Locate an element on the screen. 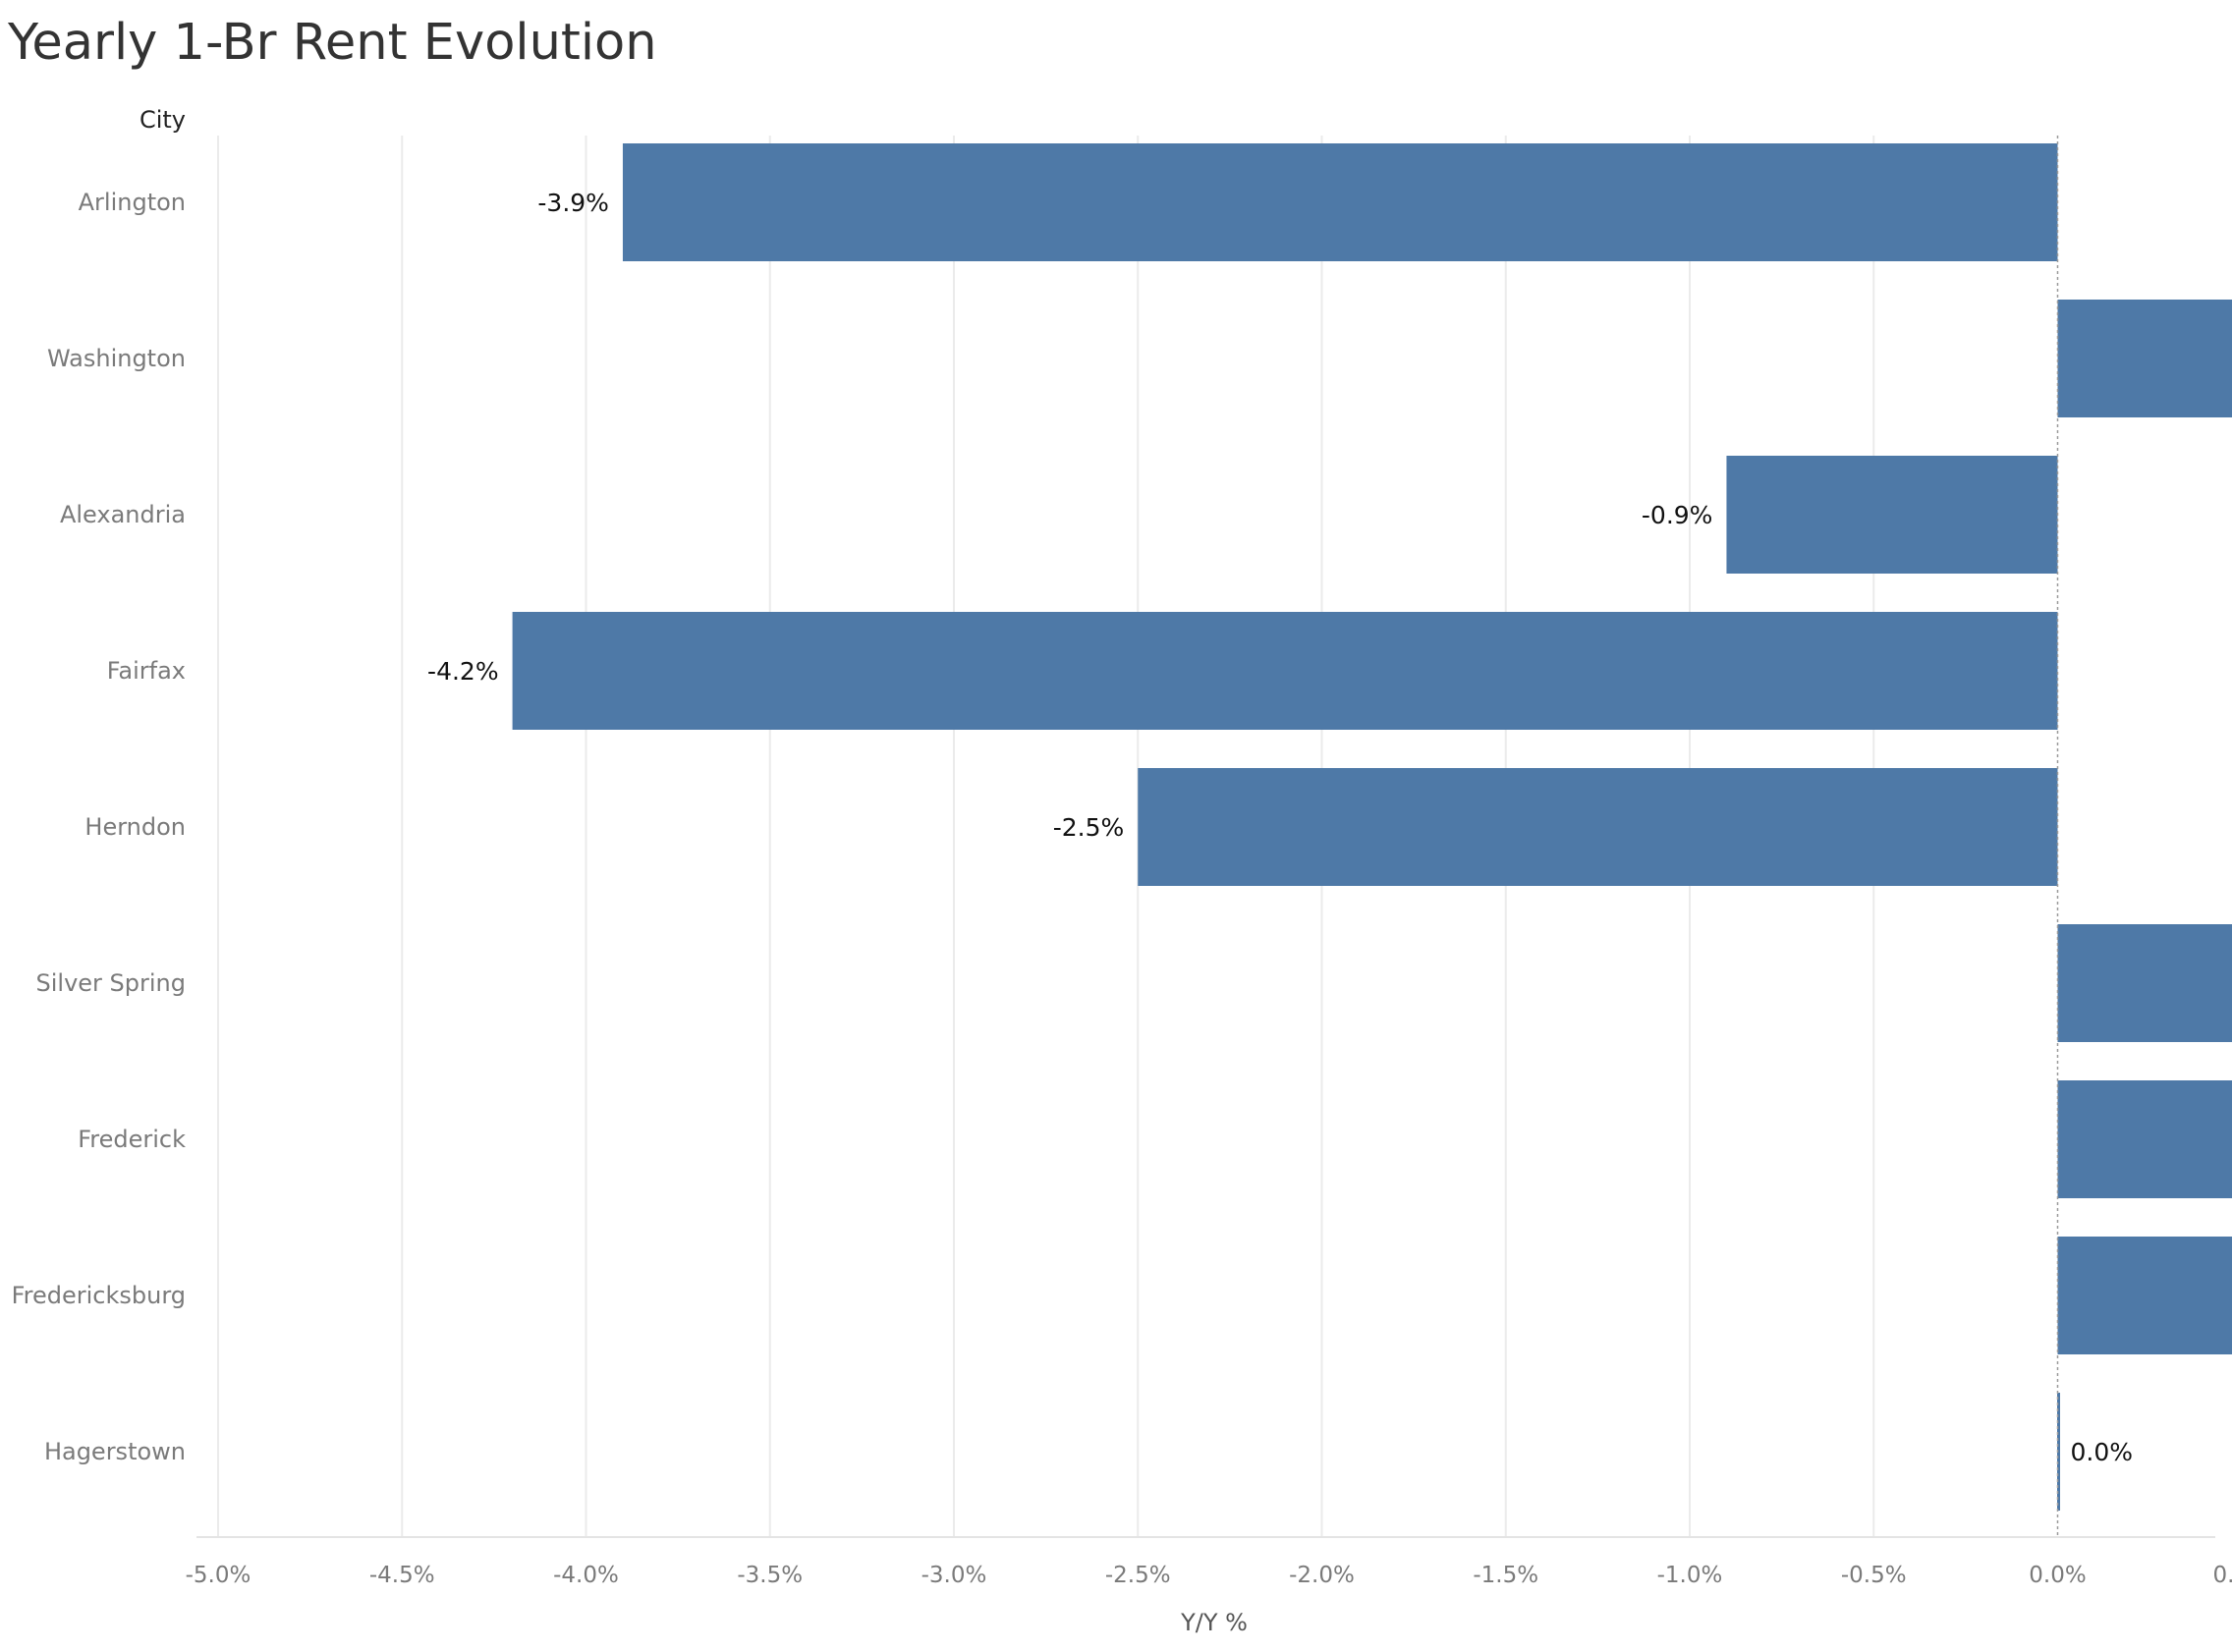  x-tick-label: 0.0% is located at coordinates (2058, 1575).